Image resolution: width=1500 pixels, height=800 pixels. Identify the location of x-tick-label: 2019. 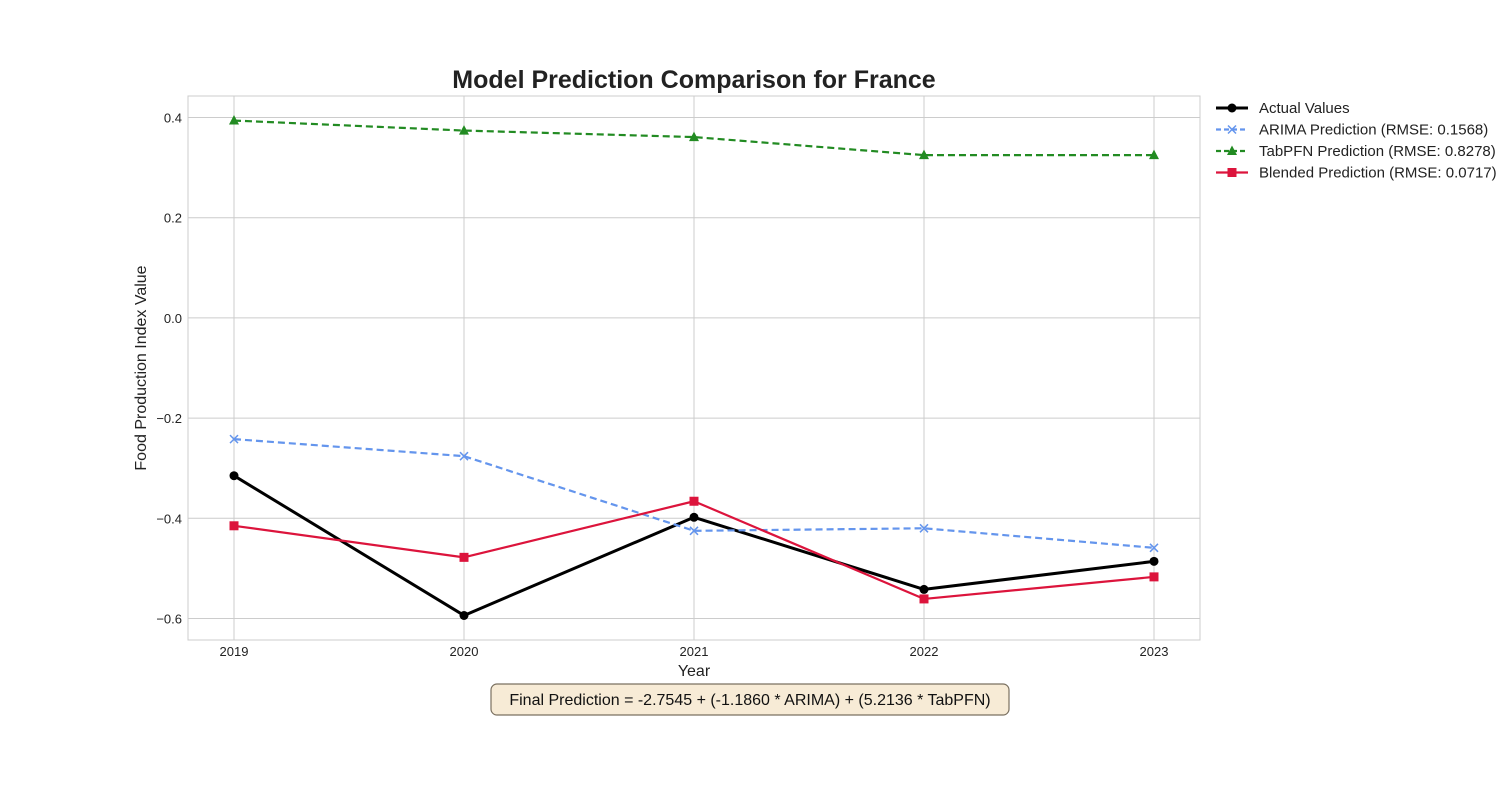
(234, 651).